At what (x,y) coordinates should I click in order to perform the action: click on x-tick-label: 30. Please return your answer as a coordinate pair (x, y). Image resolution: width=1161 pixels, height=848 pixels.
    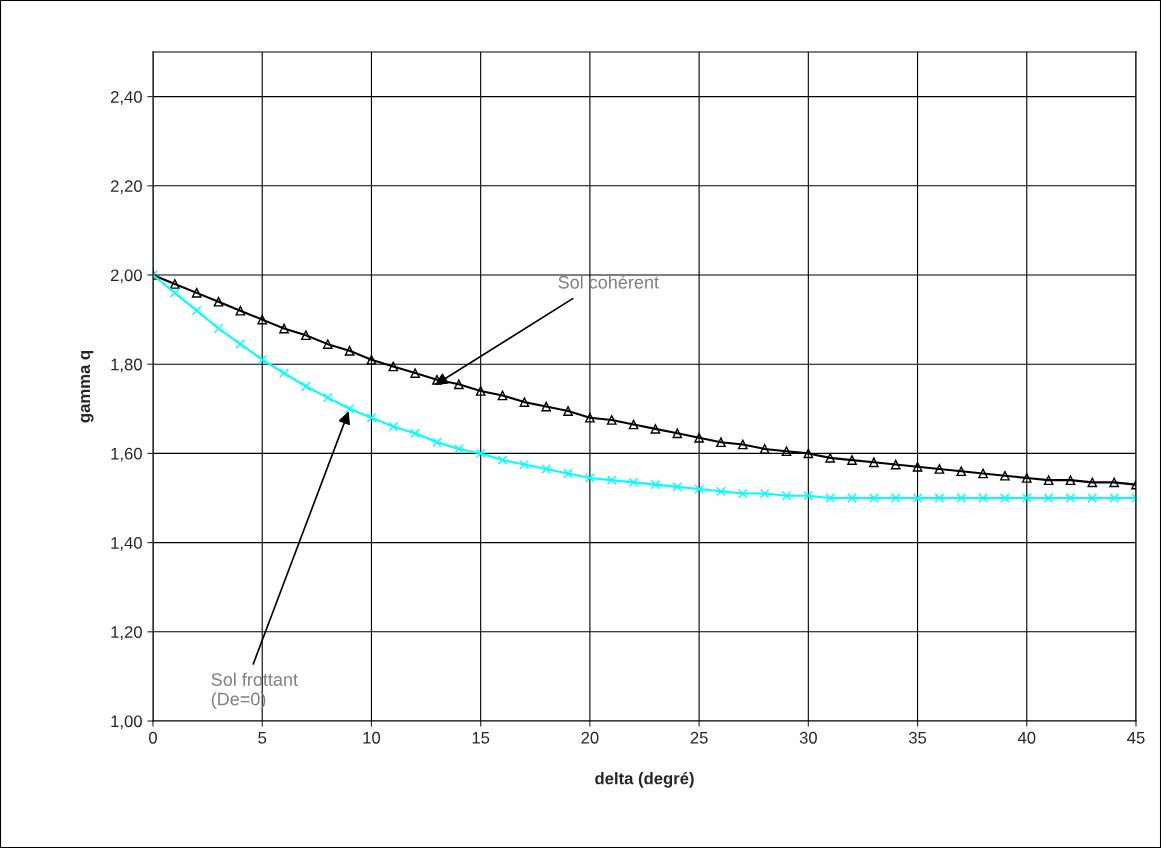
    Looking at the image, I should click on (808, 737).